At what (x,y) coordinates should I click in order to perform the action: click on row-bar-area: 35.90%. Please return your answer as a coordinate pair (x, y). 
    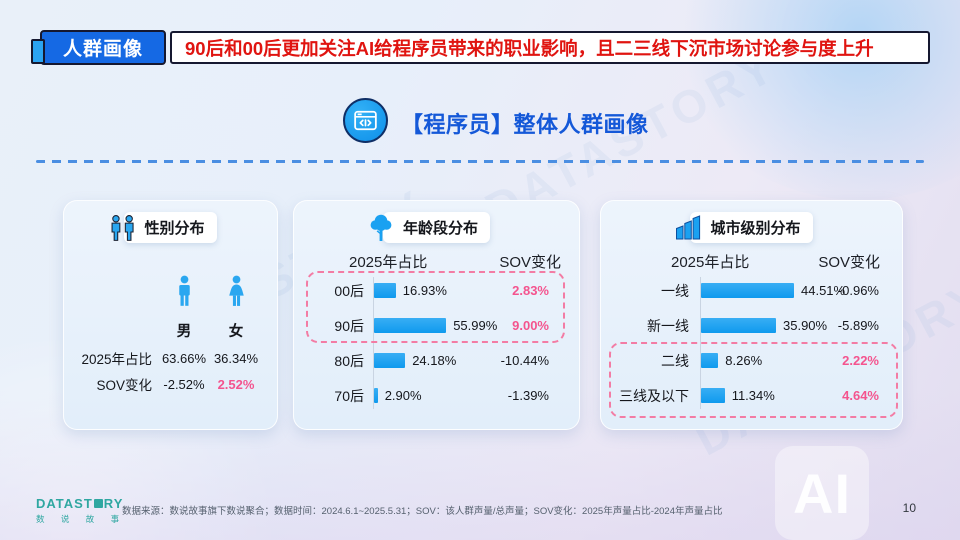
    Looking at the image, I should click on (764, 325).